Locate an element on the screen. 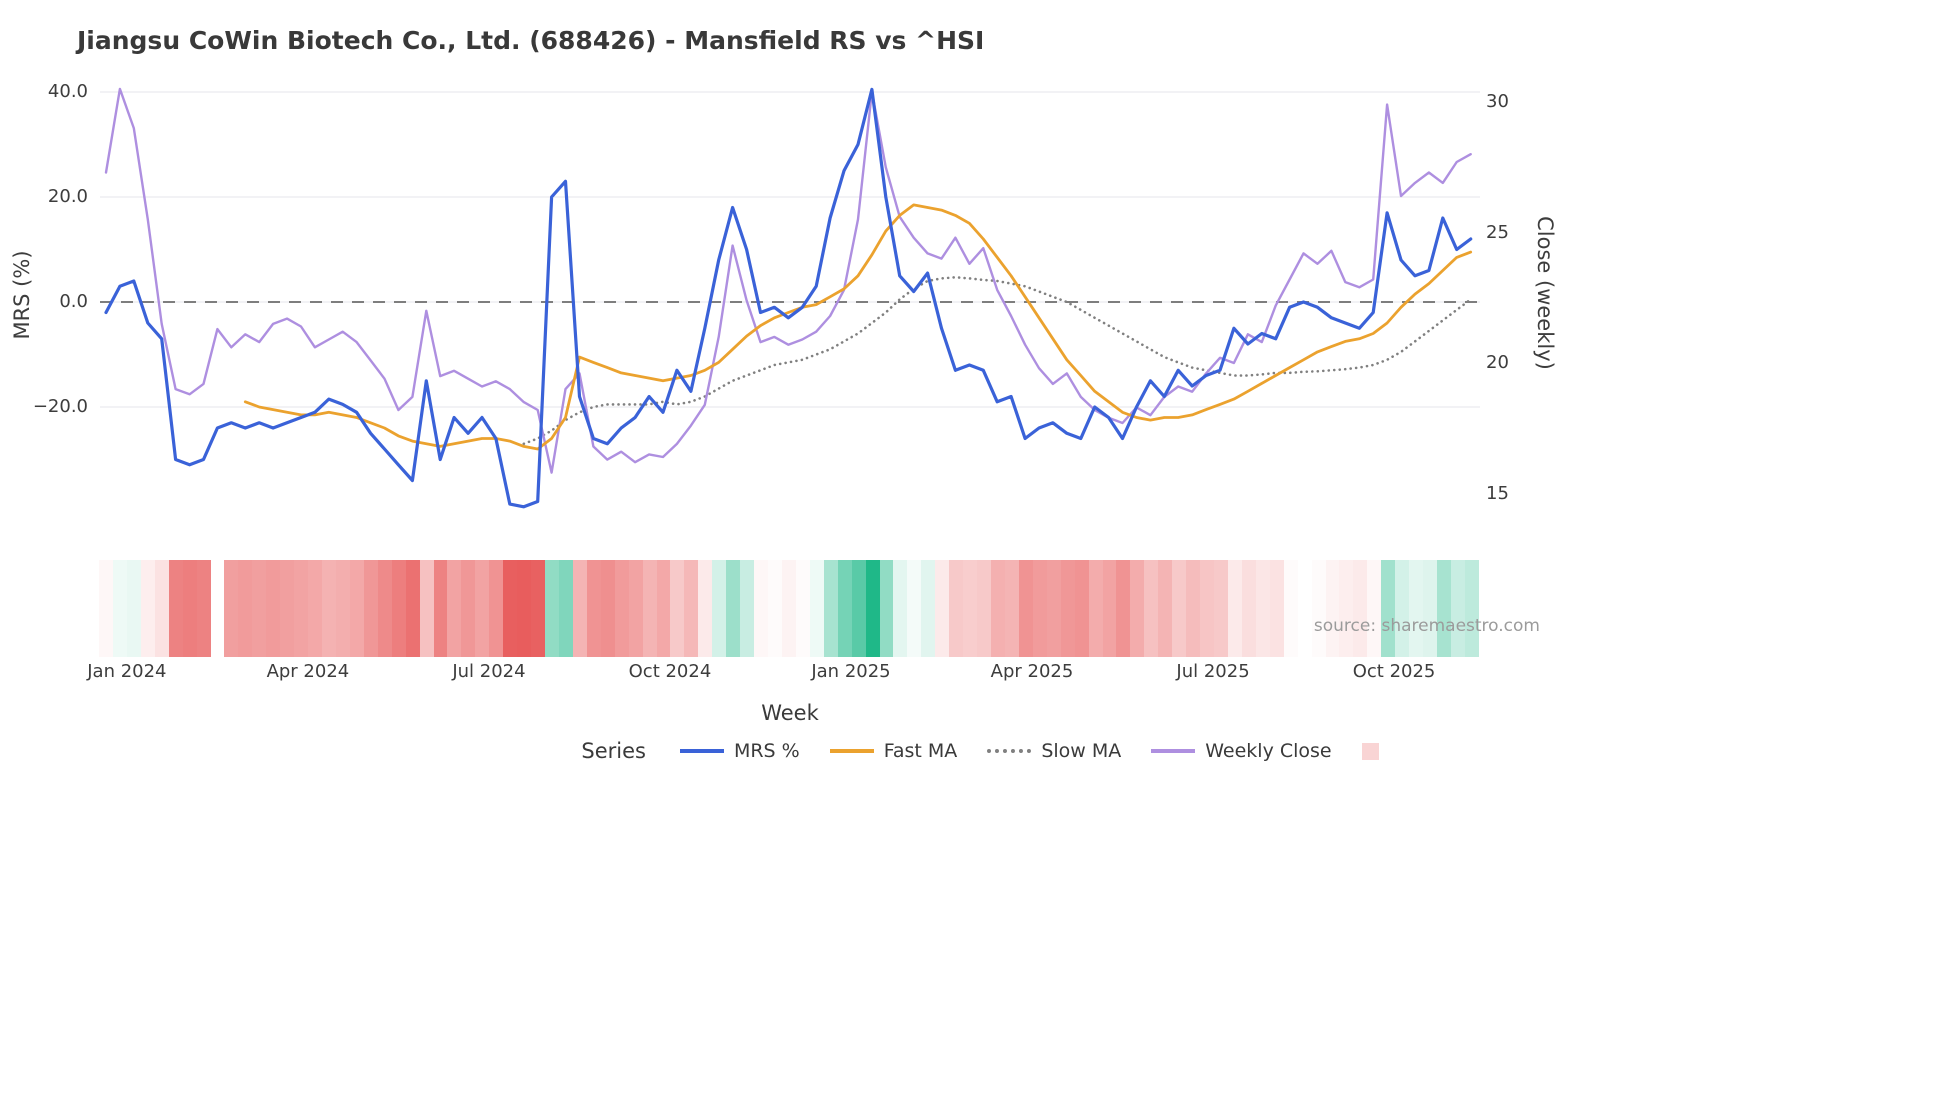 Image resolution: width=1960 pixels, height=1102 pixels. series-line-fast-ma is located at coordinates (858, 327).